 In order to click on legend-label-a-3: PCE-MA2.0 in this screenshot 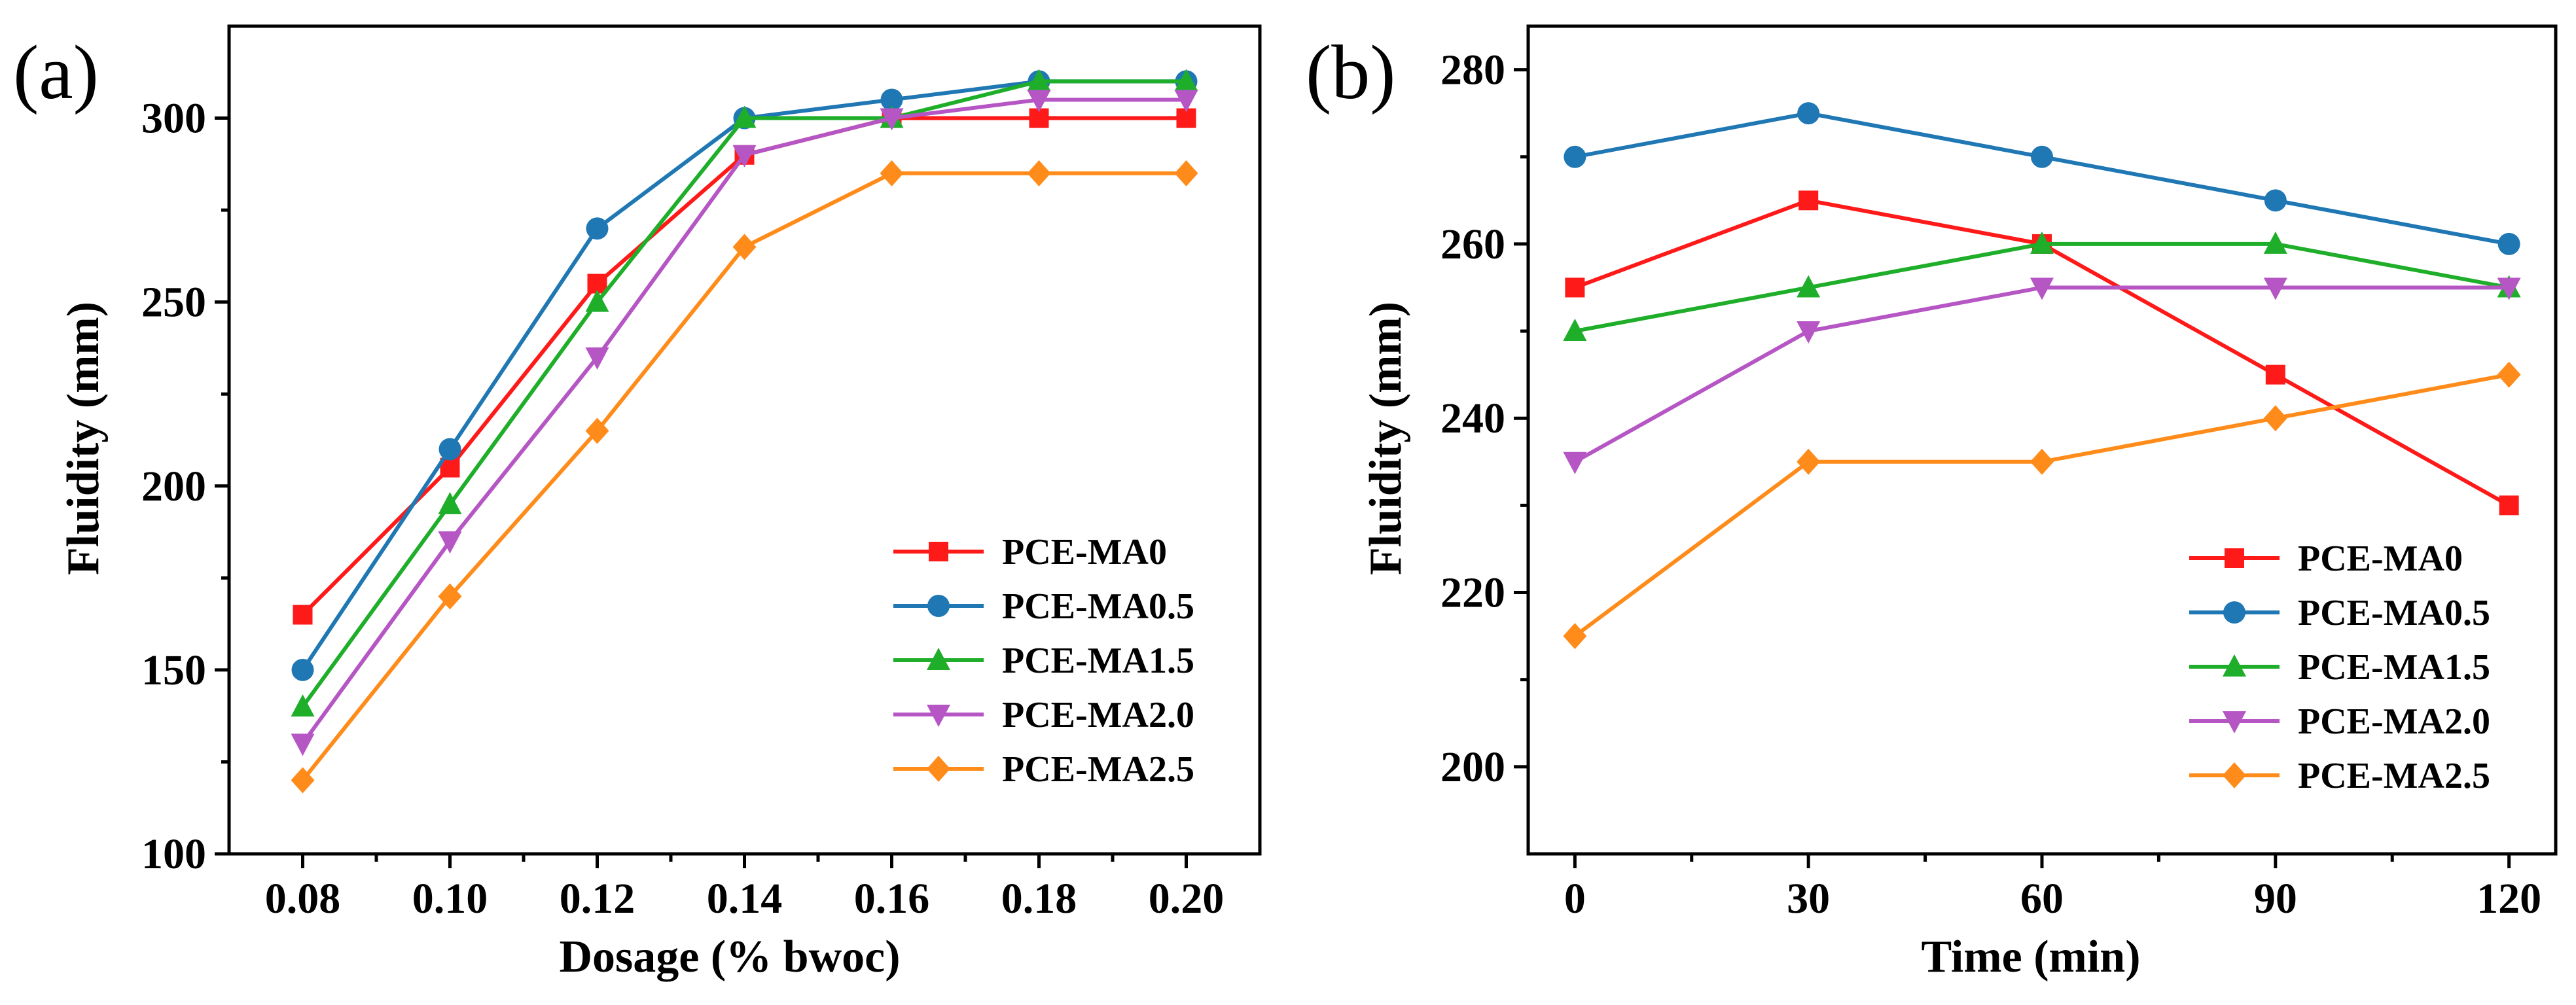, I will do `click(1098, 715)`.